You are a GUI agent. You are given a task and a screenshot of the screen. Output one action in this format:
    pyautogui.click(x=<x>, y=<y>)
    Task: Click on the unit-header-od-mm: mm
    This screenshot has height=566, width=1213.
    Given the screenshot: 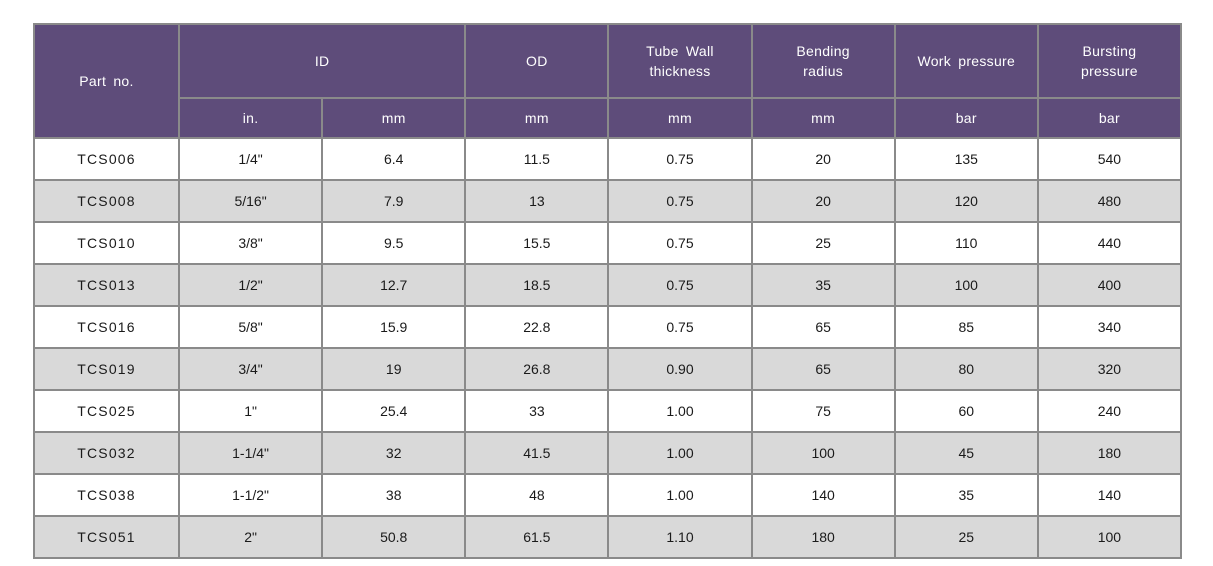 What is the action you would take?
    pyautogui.click(x=537, y=118)
    